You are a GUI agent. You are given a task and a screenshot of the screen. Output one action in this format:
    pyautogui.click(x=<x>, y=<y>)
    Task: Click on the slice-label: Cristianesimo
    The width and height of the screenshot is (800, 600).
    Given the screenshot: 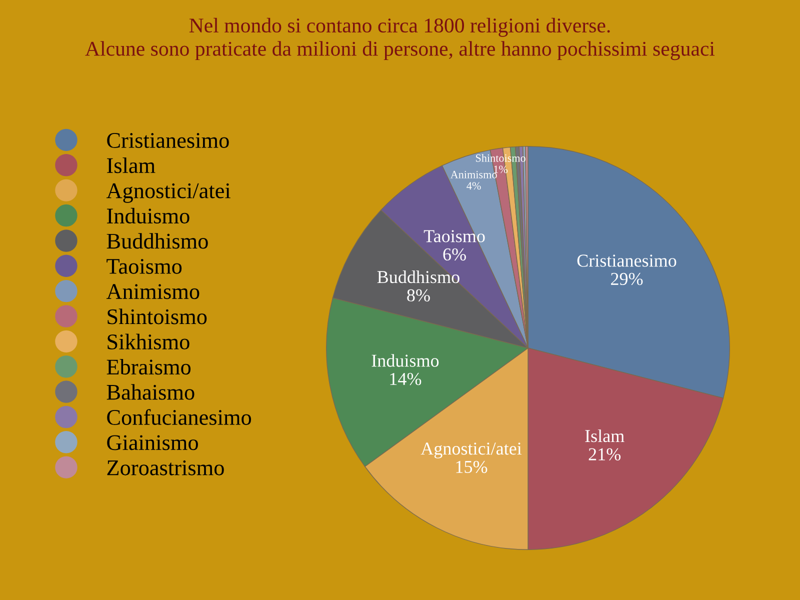 What is the action you would take?
    pyautogui.click(x=626, y=260)
    